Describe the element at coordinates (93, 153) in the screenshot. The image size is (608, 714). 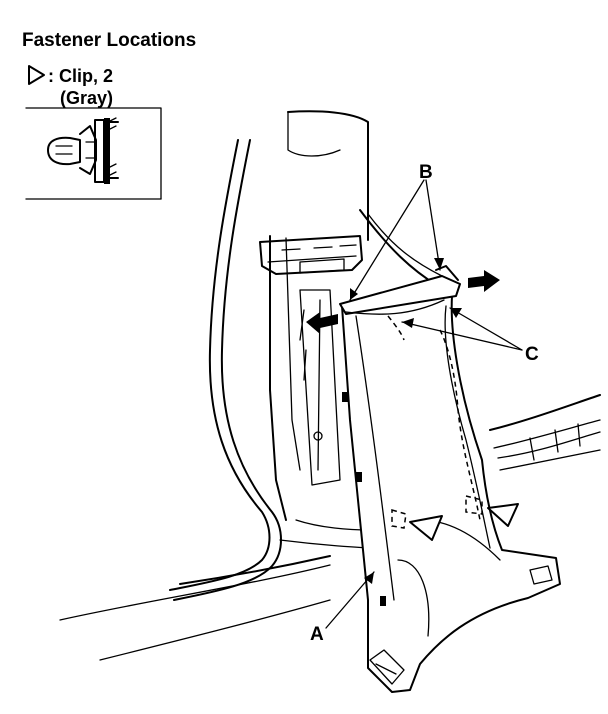
I see `clip-detail-icon` at that location.